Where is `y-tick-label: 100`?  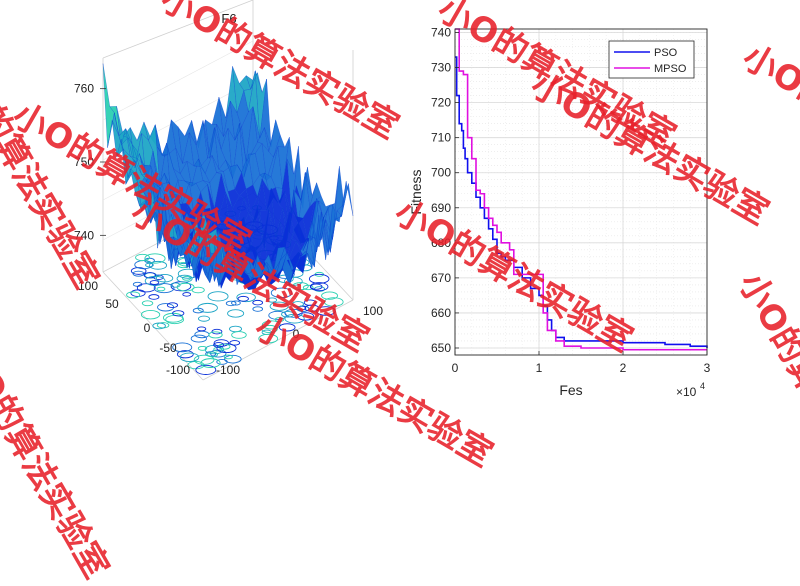 y-tick-label: 100 is located at coordinates (88, 286).